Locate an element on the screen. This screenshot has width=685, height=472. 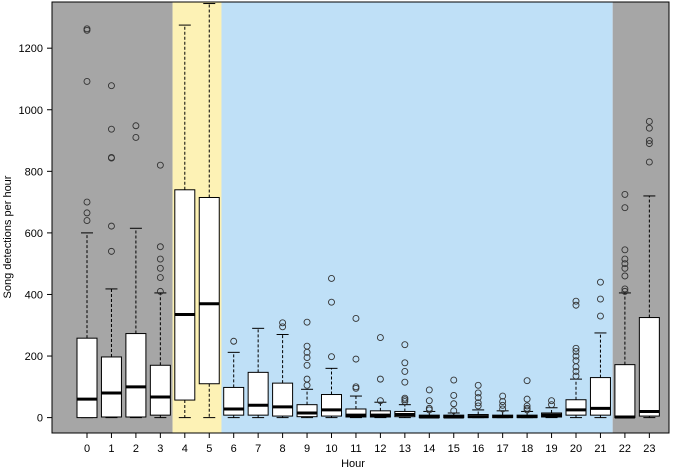
y-axis: 0 200 400 600 800 1000 1200 is located at coordinates (36, 234).